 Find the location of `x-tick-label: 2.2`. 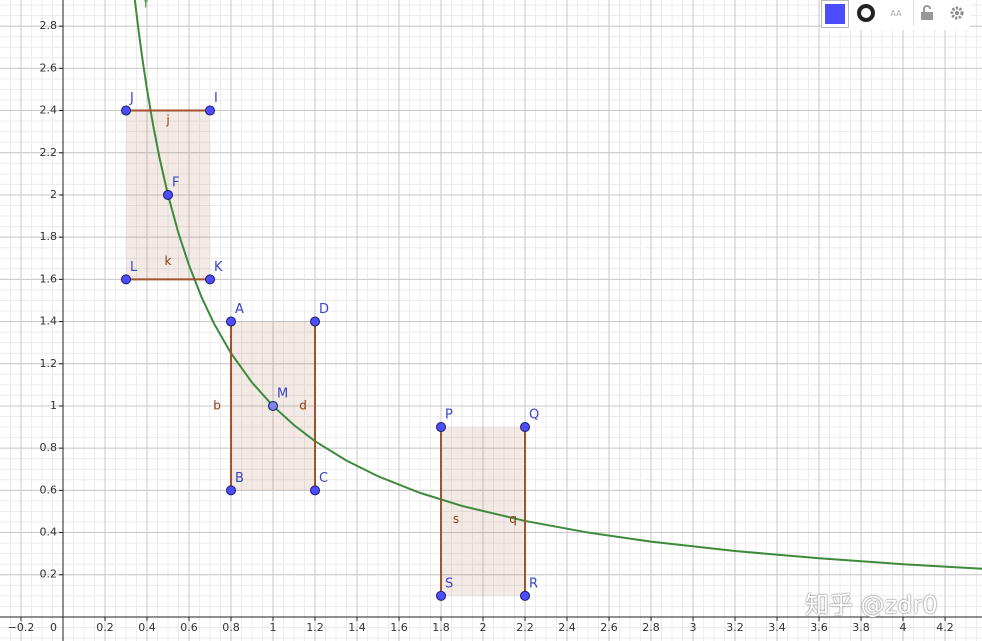

x-tick-label: 2.2 is located at coordinates (525, 627).